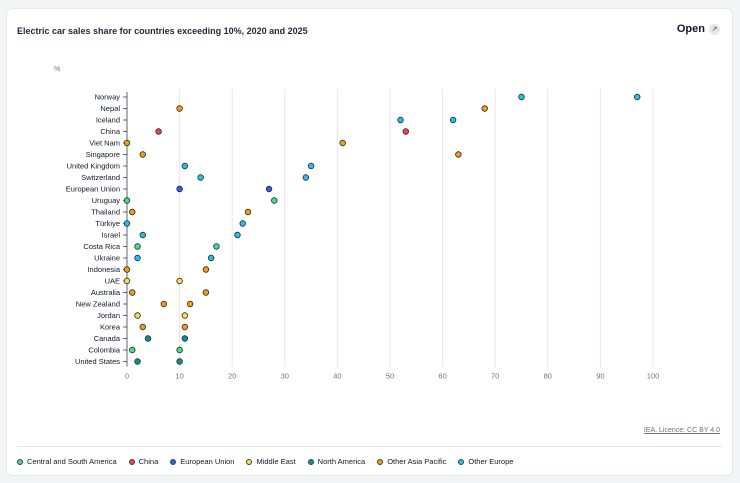  I want to click on y-tick-label: European Union, so click(93, 189).